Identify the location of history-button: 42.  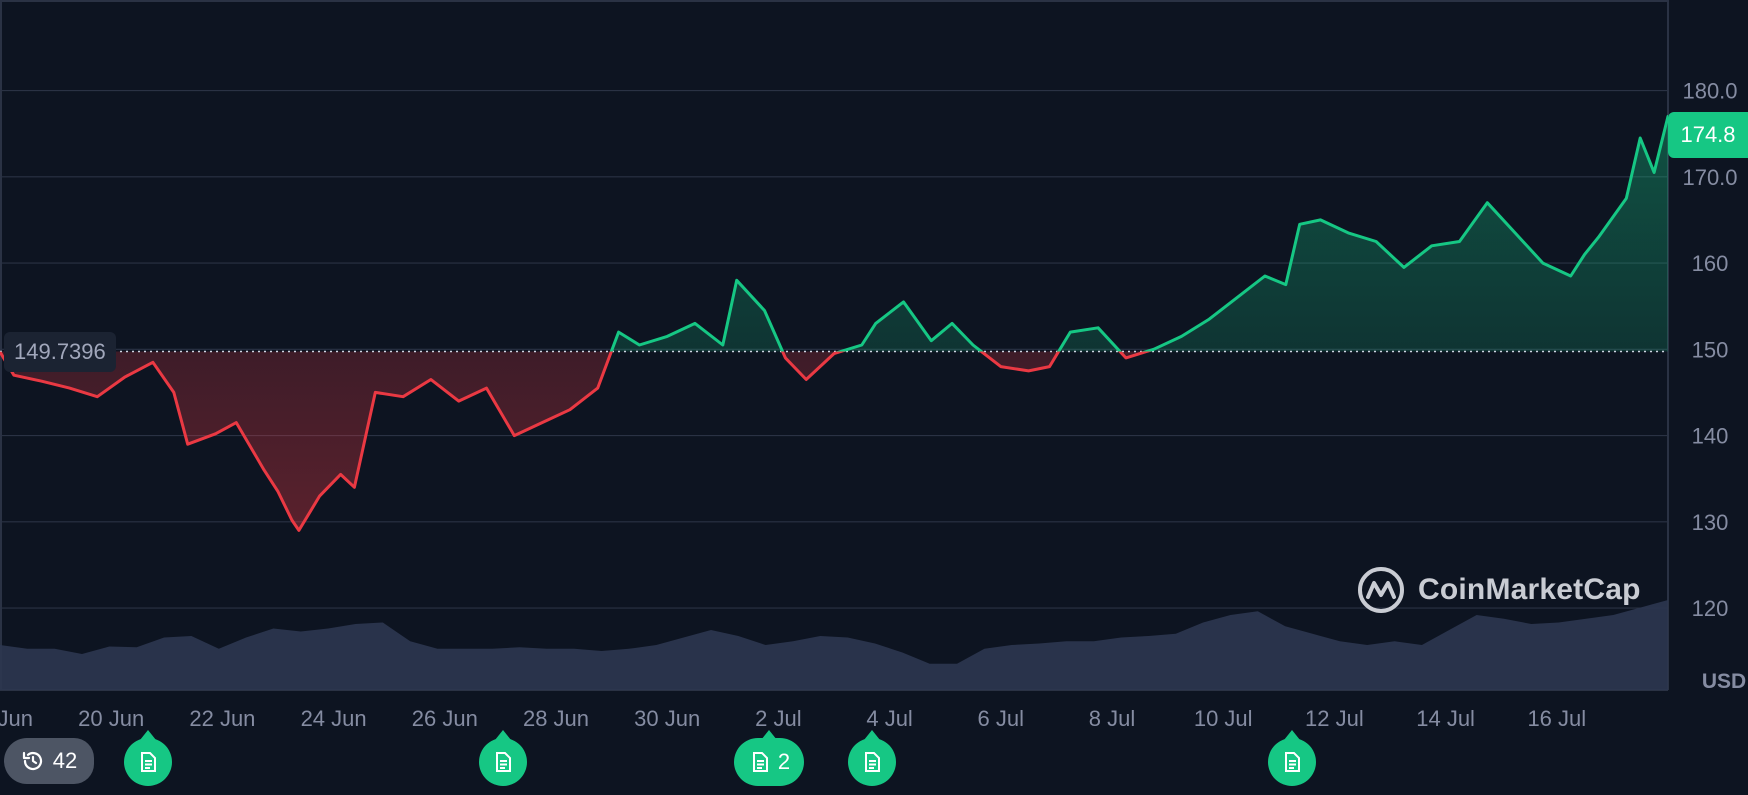
(49, 761).